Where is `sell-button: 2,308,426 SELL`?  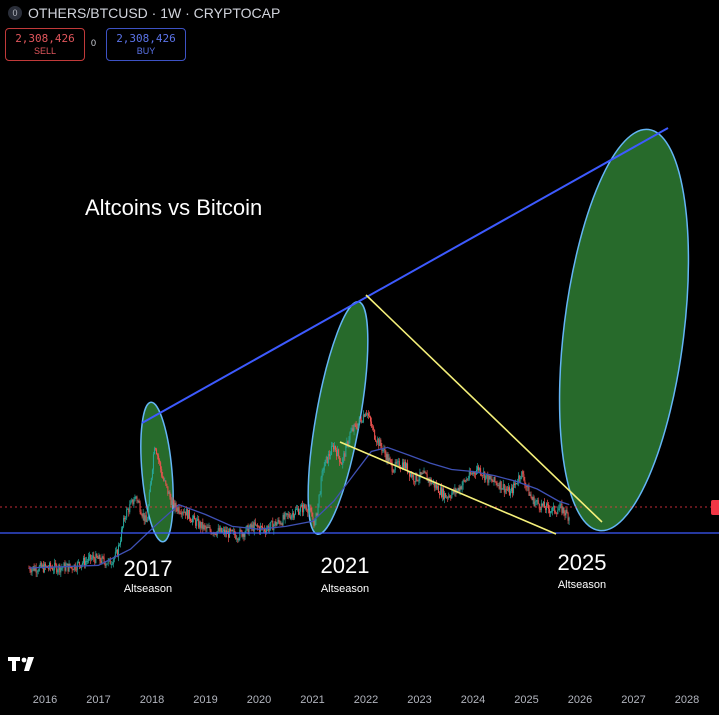
sell-button: 2,308,426 SELL is located at coordinates (45, 44).